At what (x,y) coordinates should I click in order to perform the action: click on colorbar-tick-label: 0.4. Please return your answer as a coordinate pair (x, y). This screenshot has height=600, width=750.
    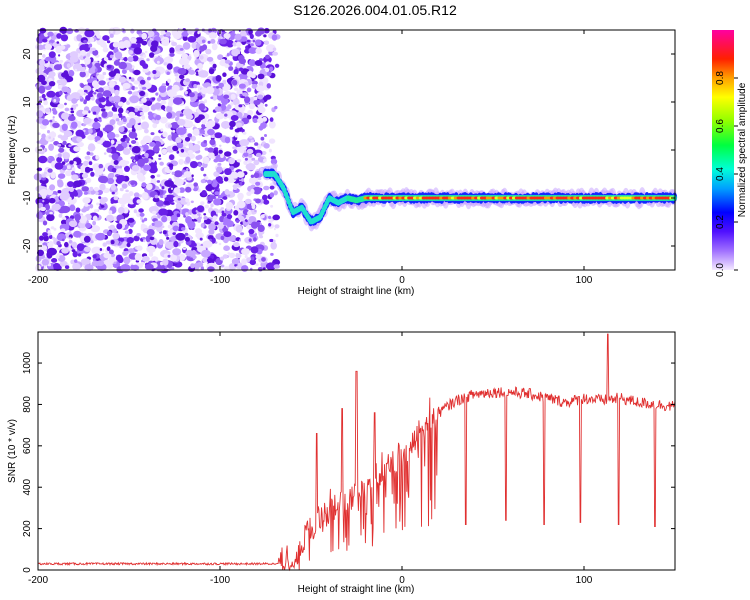
    Looking at the image, I should click on (720, 174).